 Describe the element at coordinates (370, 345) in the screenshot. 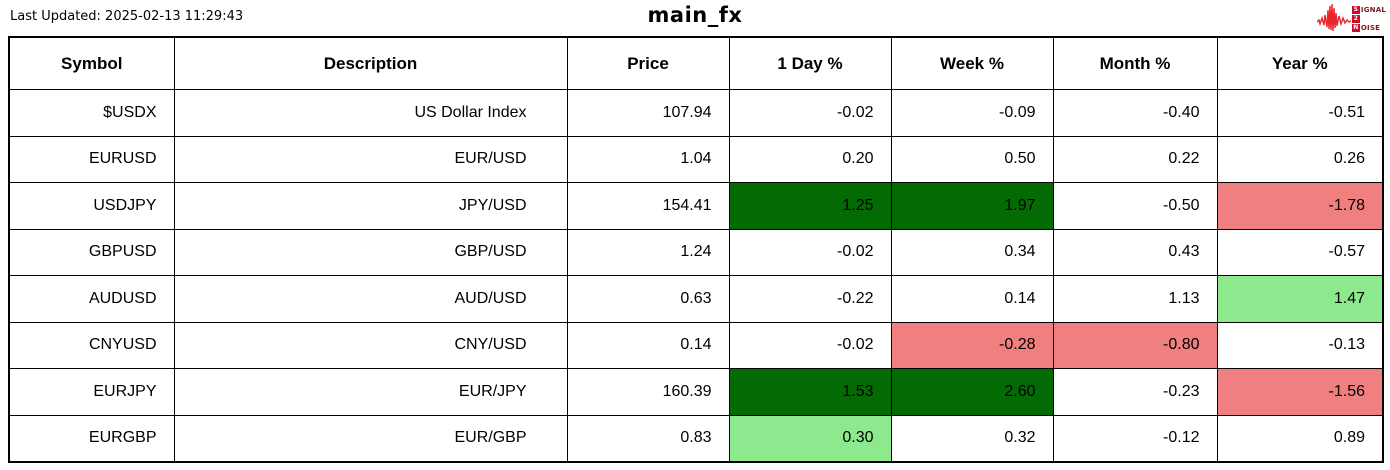

I see `description-cell: CNY/USD` at that location.